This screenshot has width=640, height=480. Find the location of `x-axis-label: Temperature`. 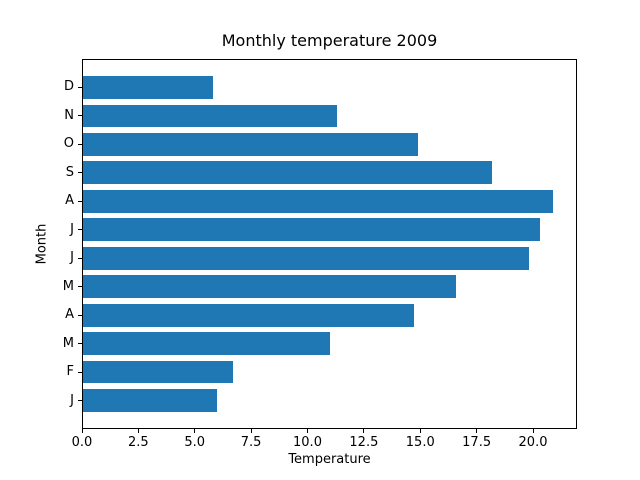

x-axis-label: Temperature is located at coordinates (329, 459).